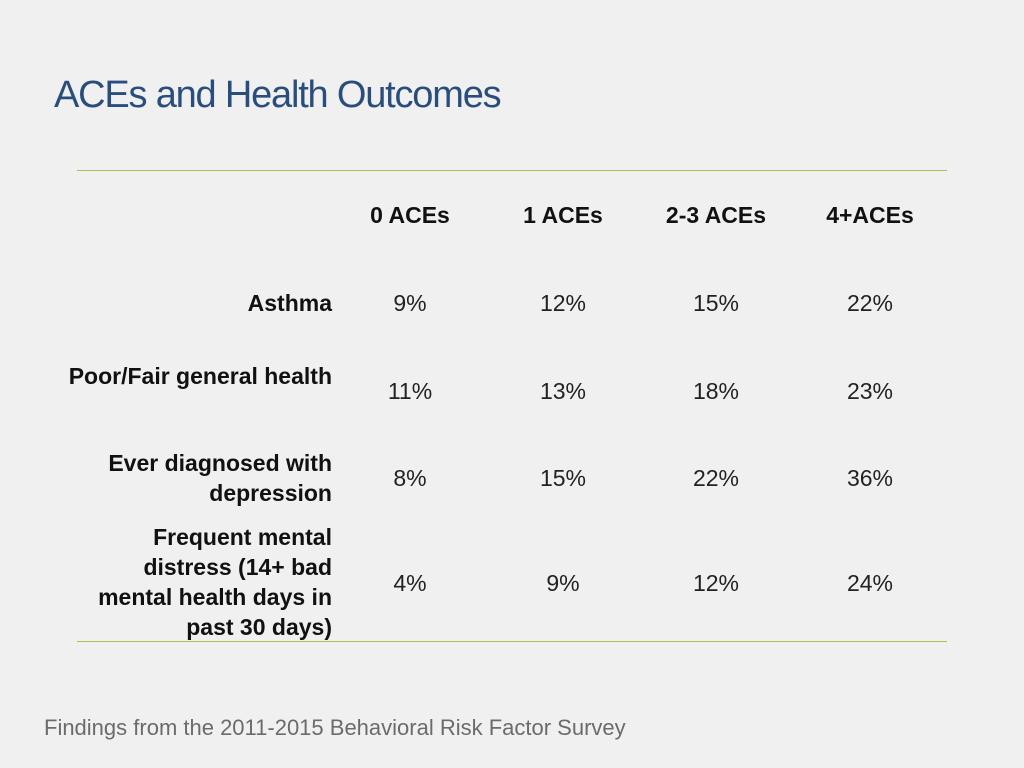 The image size is (1024, 768). Describe the element at coordinates (563, 391) in the screenshot. I see `table-cell: 13%` at that location.